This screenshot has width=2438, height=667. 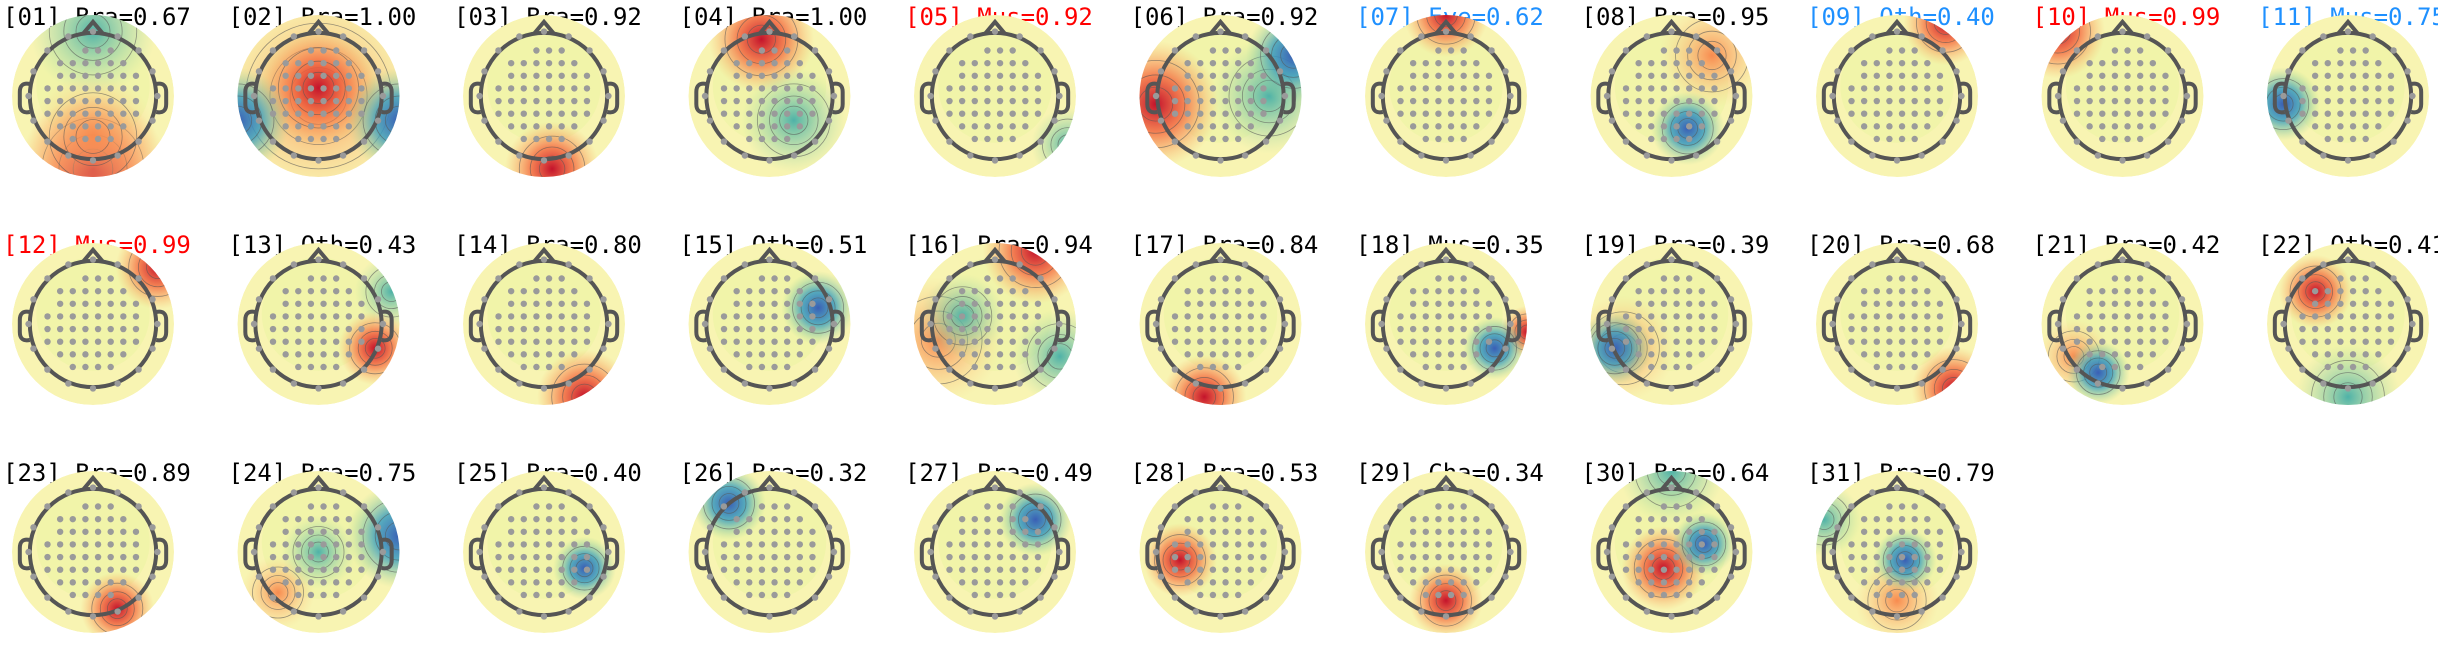 What do you see at coordinates (1446, 324) in the screenshot?
I see `topomap` at bounding box center [1446, 324].